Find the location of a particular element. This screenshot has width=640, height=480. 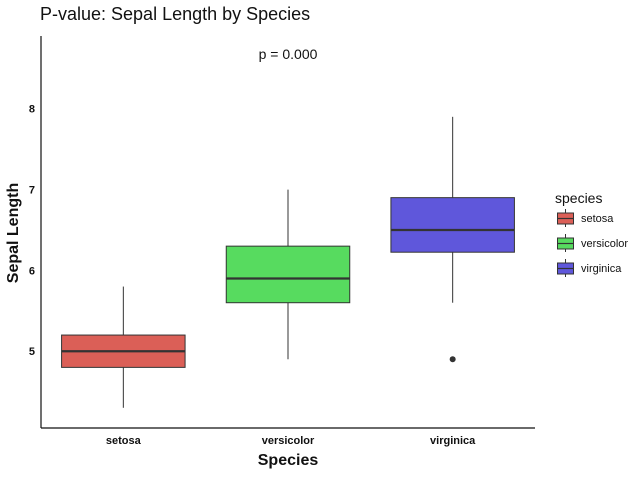

x-tick-label-virginica: virginica is located at coordinates (453, 441).